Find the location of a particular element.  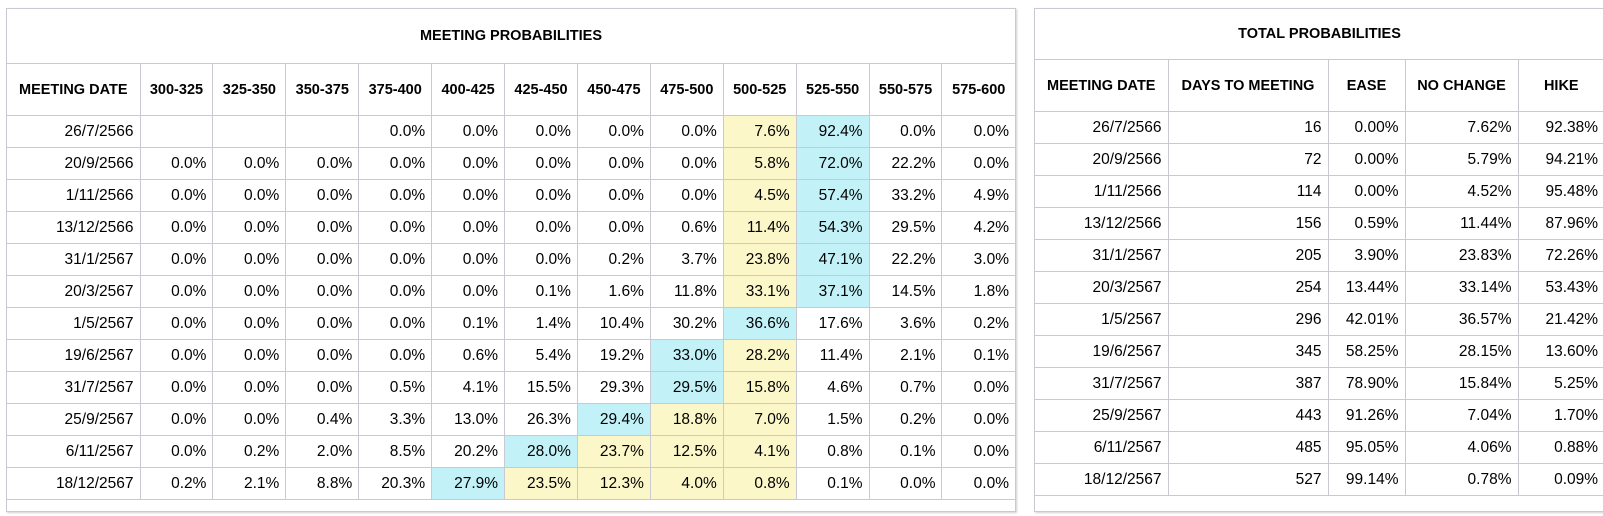

probability-cell is located at coordinates (176, 131).